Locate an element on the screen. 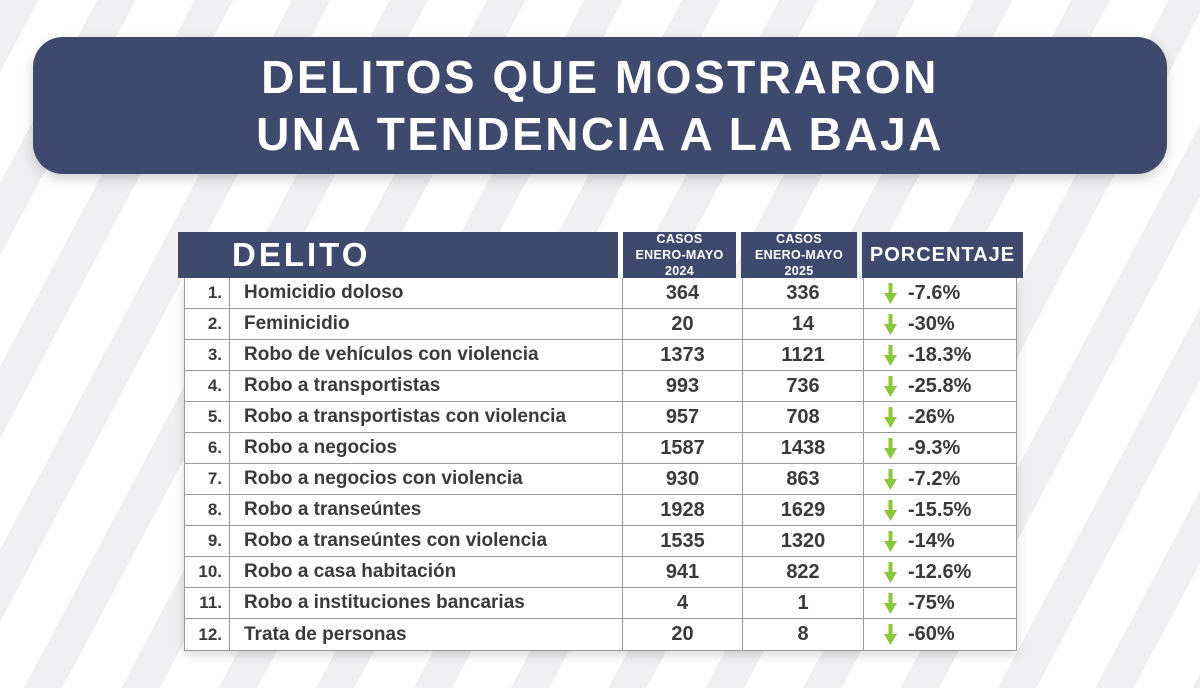 The image size is (1200, 688). row-number: 10. is located at coordinates (207, 572).